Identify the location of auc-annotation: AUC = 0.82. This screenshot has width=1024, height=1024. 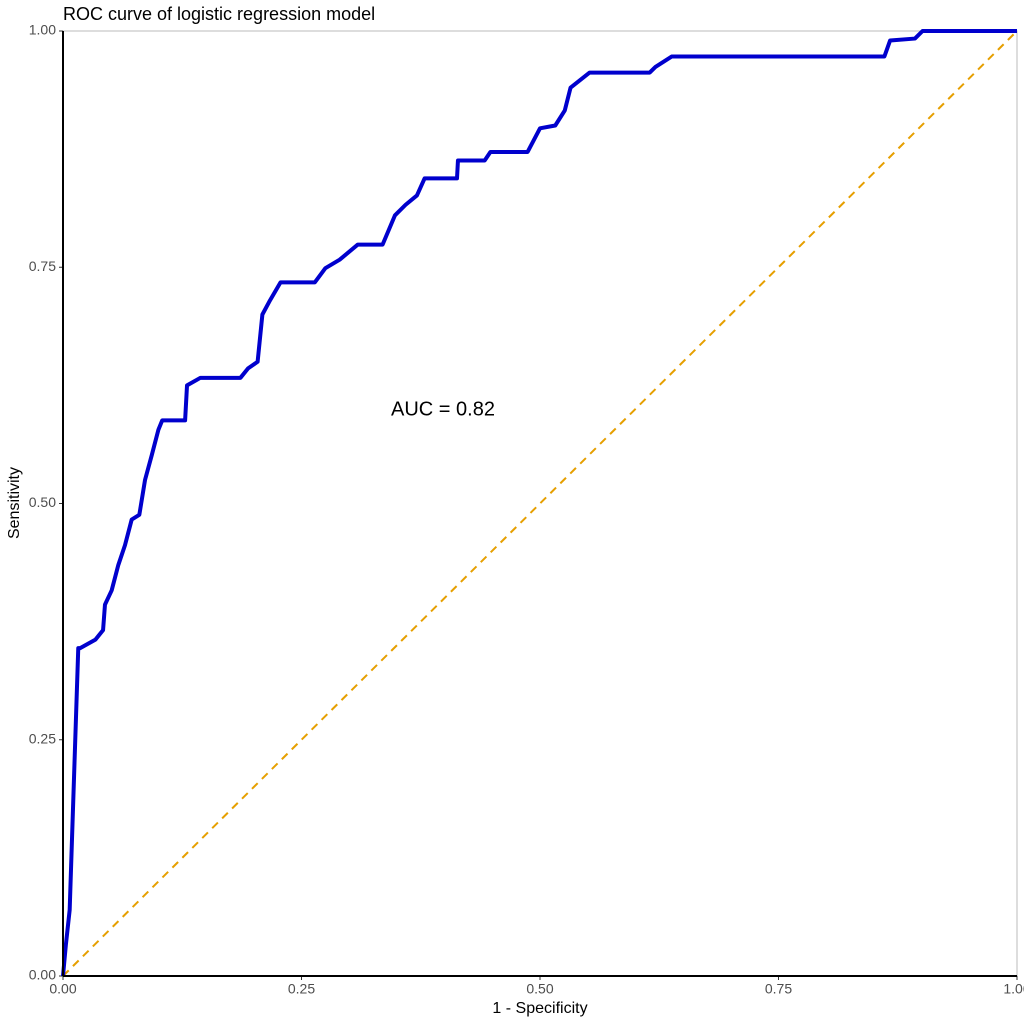
(443, 409).